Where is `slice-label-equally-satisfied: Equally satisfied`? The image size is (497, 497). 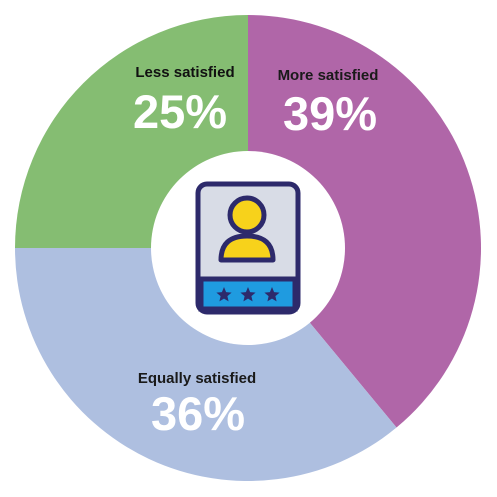 slice-label-equally-satisfied: Equally satisfied is located at coordinates (197, 378).